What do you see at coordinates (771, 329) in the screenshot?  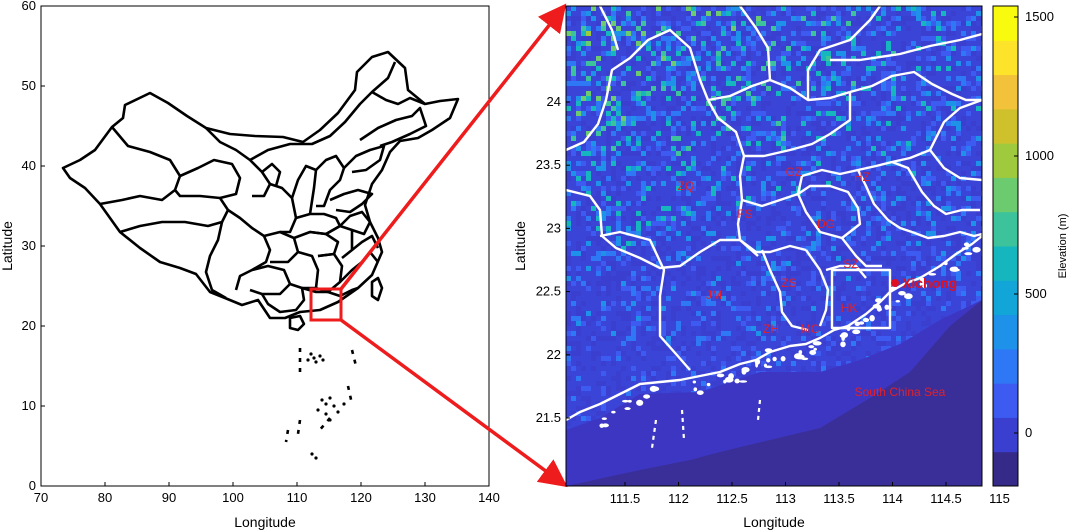 I see `city-label-zh: ZH` at bounding box center [771, 329].